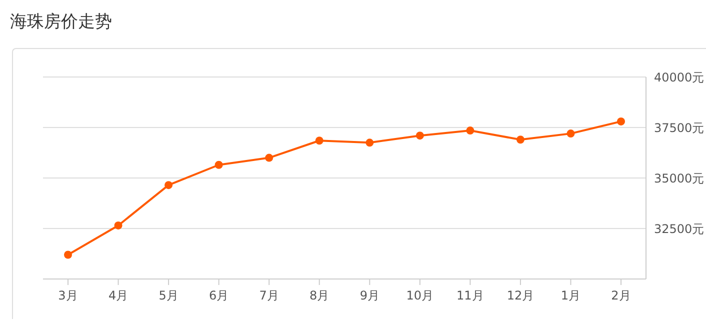 The height and width of the screenshot is (327, 706). Describe the element at coordinates (370, 295) in the screenshot. I see `x-tick-label: 9月` at that location.